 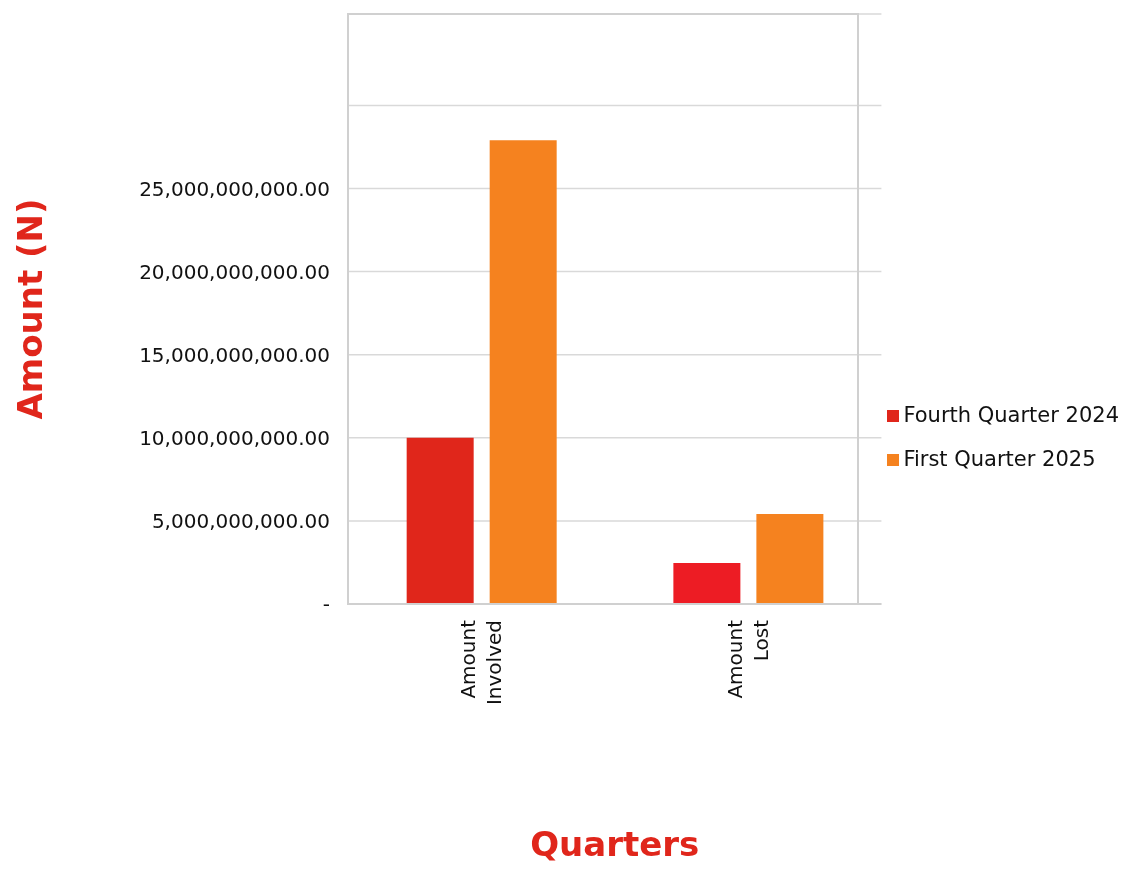 I want to click on y-tick-label: 10,000,000,000.00, so click(x=234, y=437).